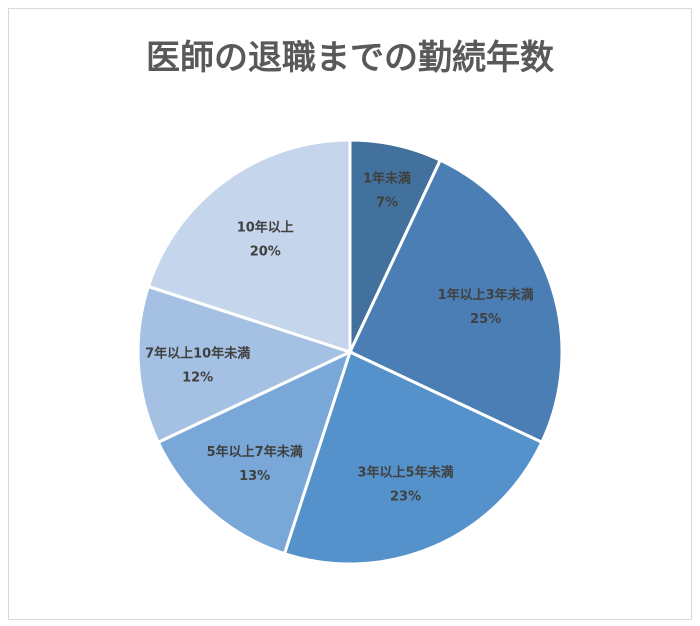 The image size is (700, 626). I want to click on data-label-category-0: 1年未満, so click(387, 178).